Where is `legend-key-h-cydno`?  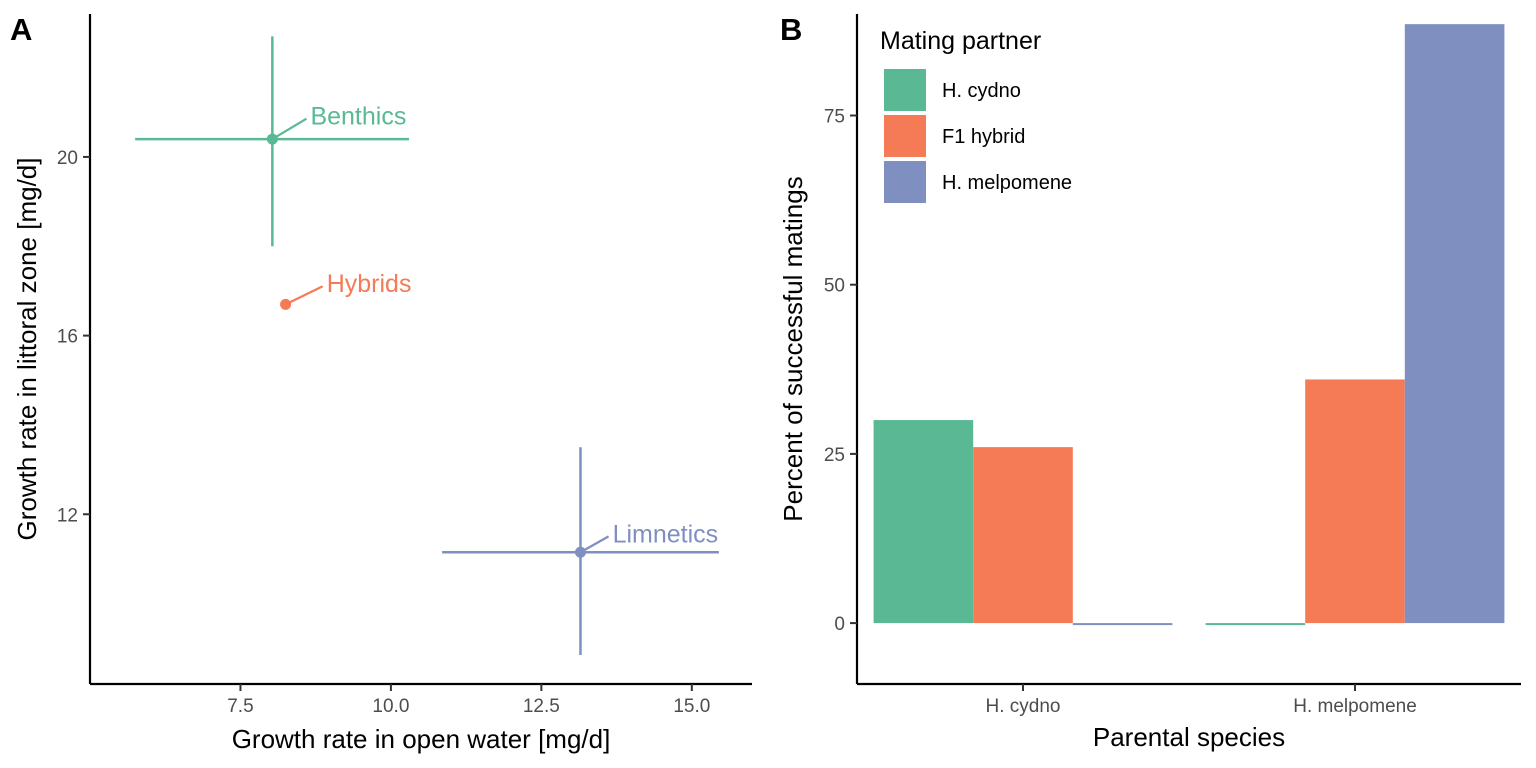
legend-key-h-cydno is located at coordinates (905, 90).